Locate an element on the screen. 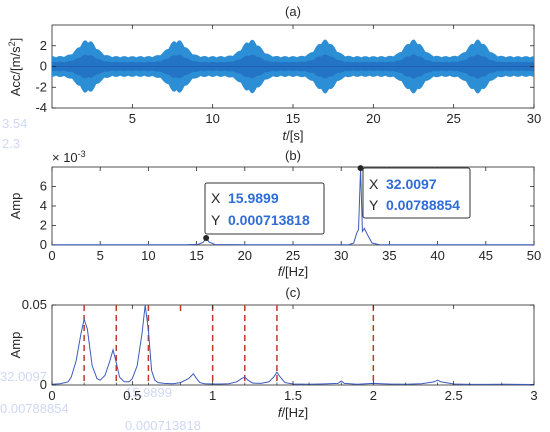 The image size is (550, 432). ghost-text-left-d: 0.00788854 is located at coordinates (34, 408).